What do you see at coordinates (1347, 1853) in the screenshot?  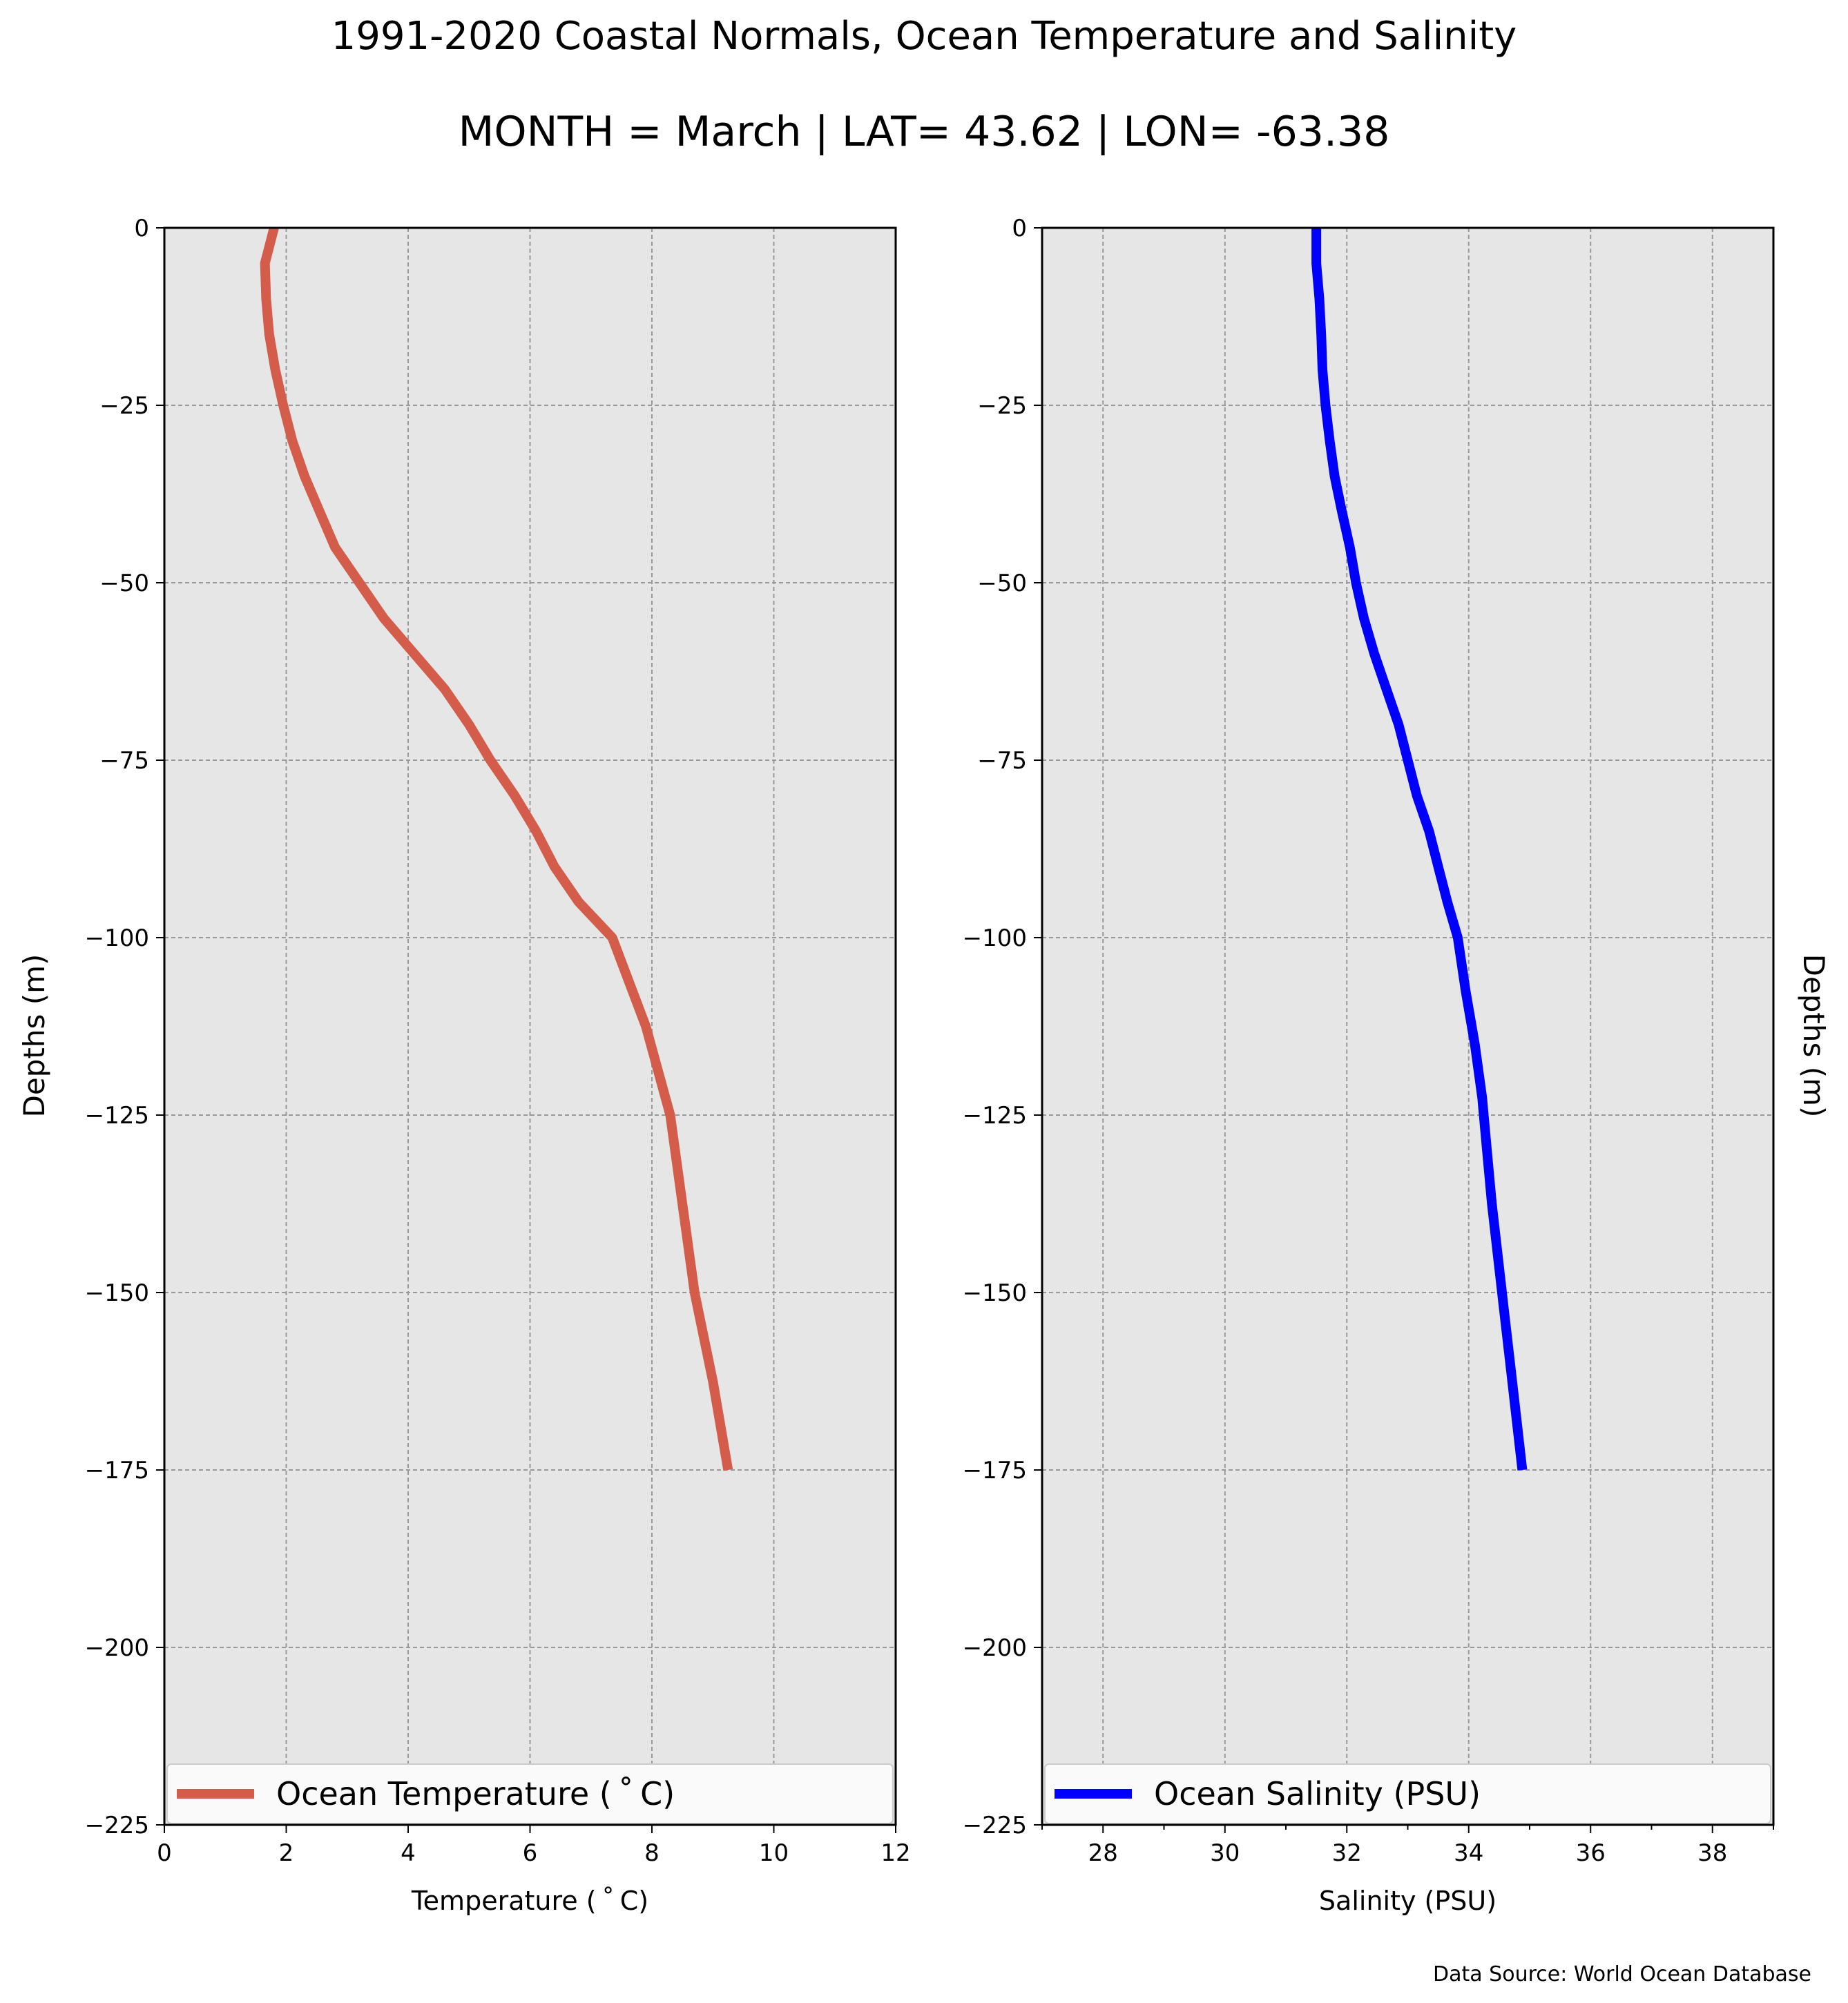 I see `x-tick-label: 32` at bounding box center [1347, 1853].